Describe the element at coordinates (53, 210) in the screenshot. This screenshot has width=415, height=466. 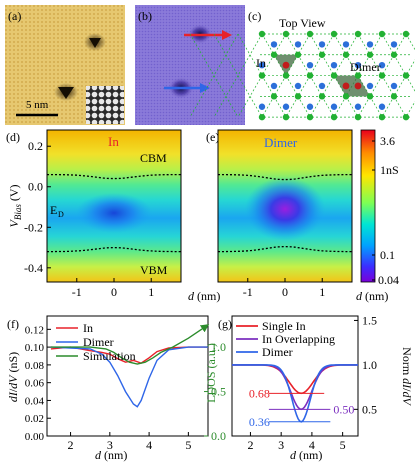
I see `svg-text: E` at that location.